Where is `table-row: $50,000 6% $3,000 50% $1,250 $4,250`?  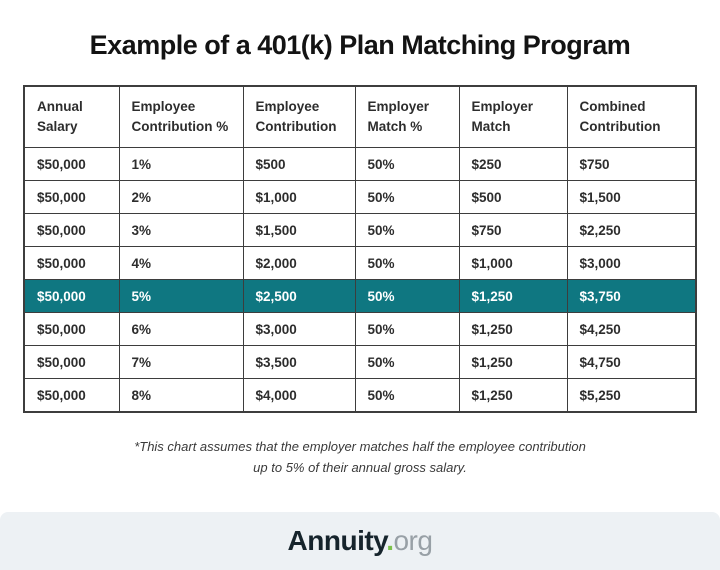 table-row: $50,000 6% $3,000 50% $1,250 $4,250 is located at coordinates (360, 329).